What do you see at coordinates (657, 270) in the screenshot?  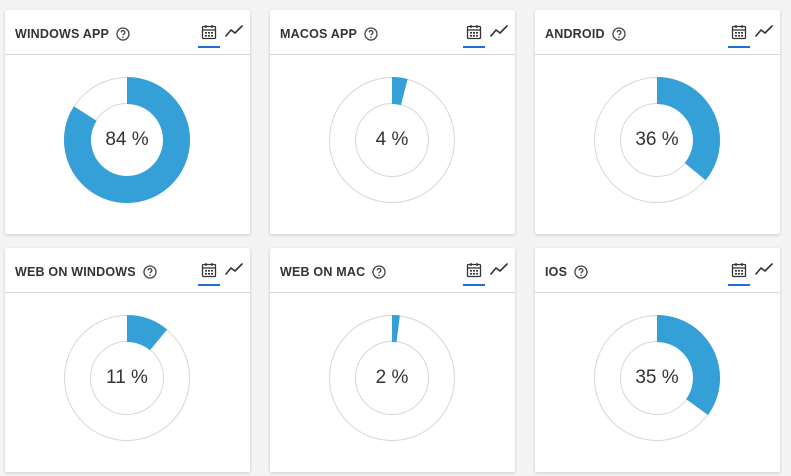 I see `card-header: IOS` at bounding box center [657, 270].